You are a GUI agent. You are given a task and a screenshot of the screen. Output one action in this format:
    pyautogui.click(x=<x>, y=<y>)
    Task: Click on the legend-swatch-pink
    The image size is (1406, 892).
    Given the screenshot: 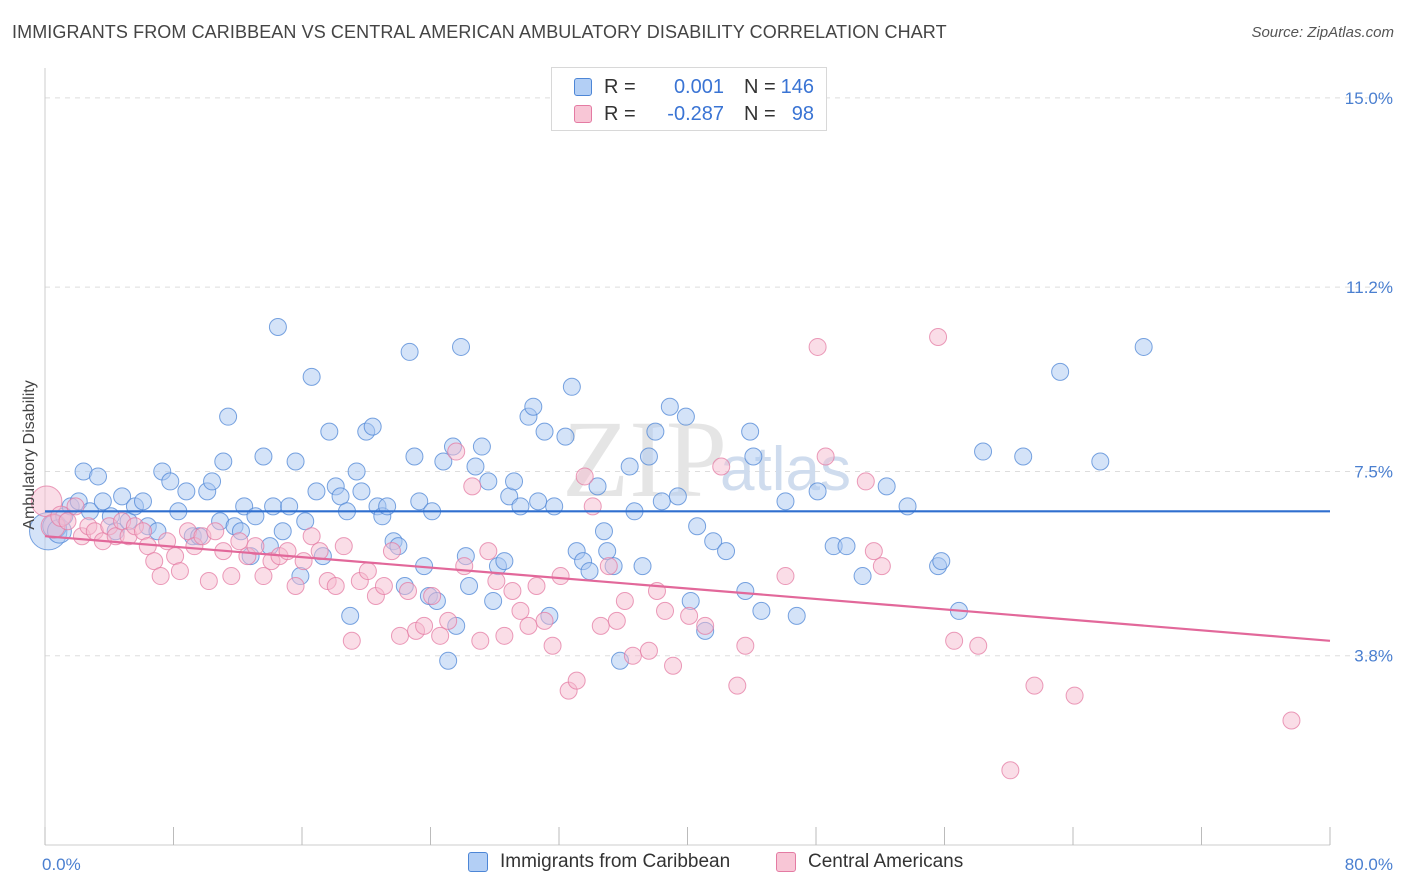 What is the action you would take?
    pyautogui.click(x=583, y=114)
    